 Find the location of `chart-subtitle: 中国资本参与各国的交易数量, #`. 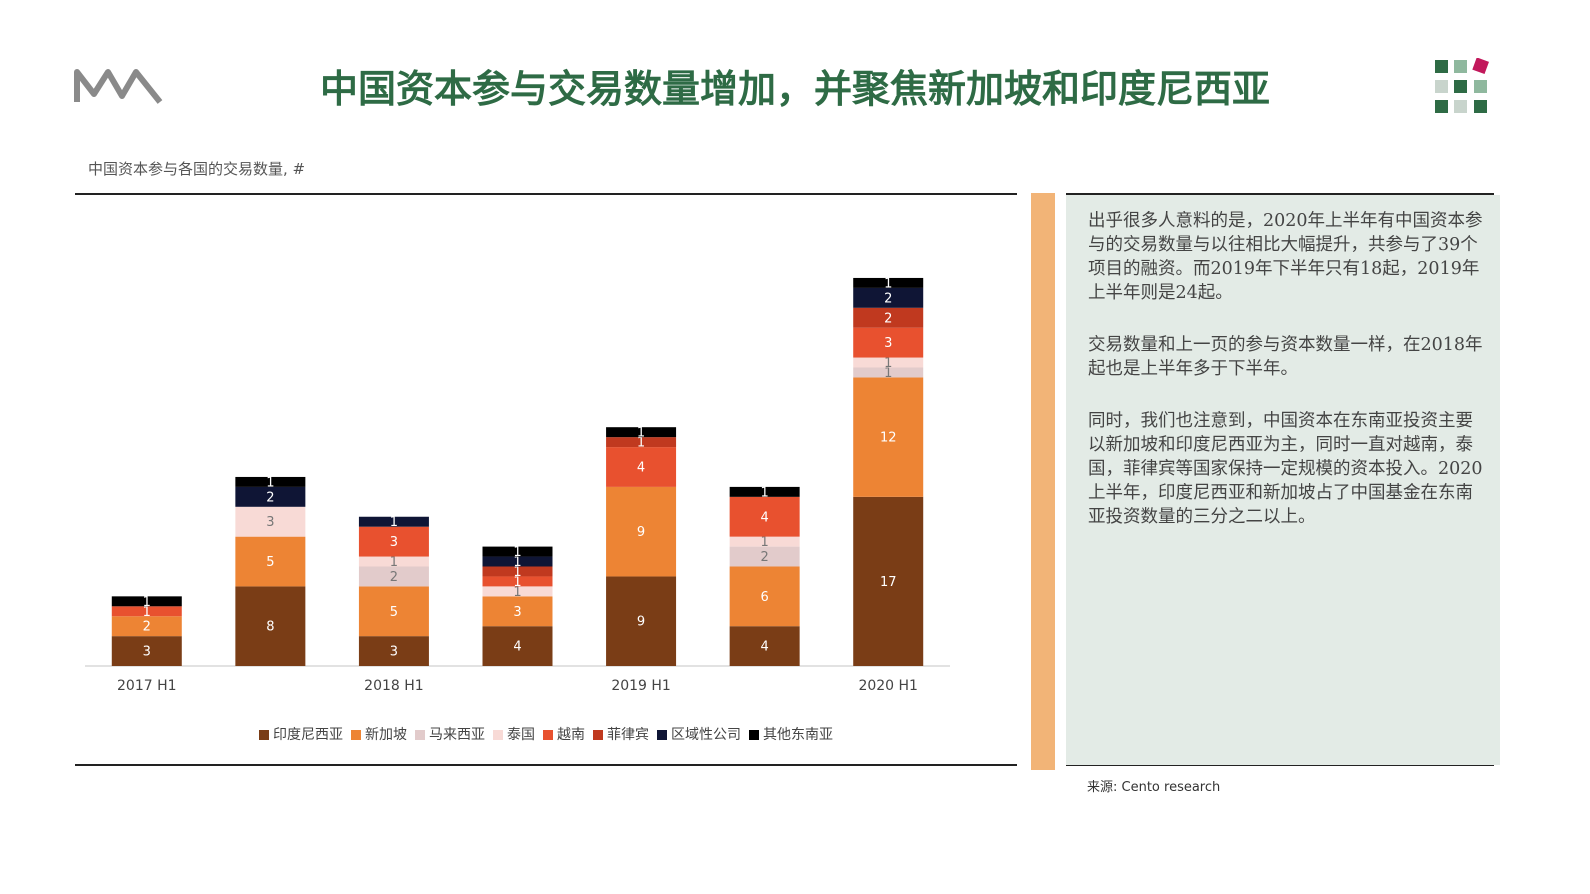

chart-subtitle: 中国资本参与各国的交易数量, # is located at coordinates (197, 169).